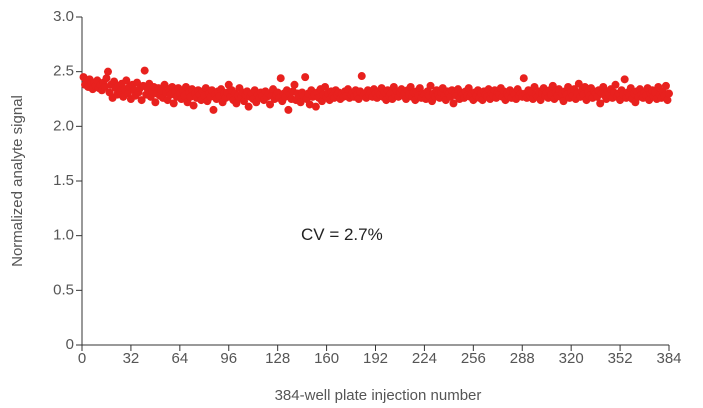 This screenshot has height=408, width=703. Describe the element at coordinates (668, 358) in the screenshot. I see `x-tick-label: 384` at that location.